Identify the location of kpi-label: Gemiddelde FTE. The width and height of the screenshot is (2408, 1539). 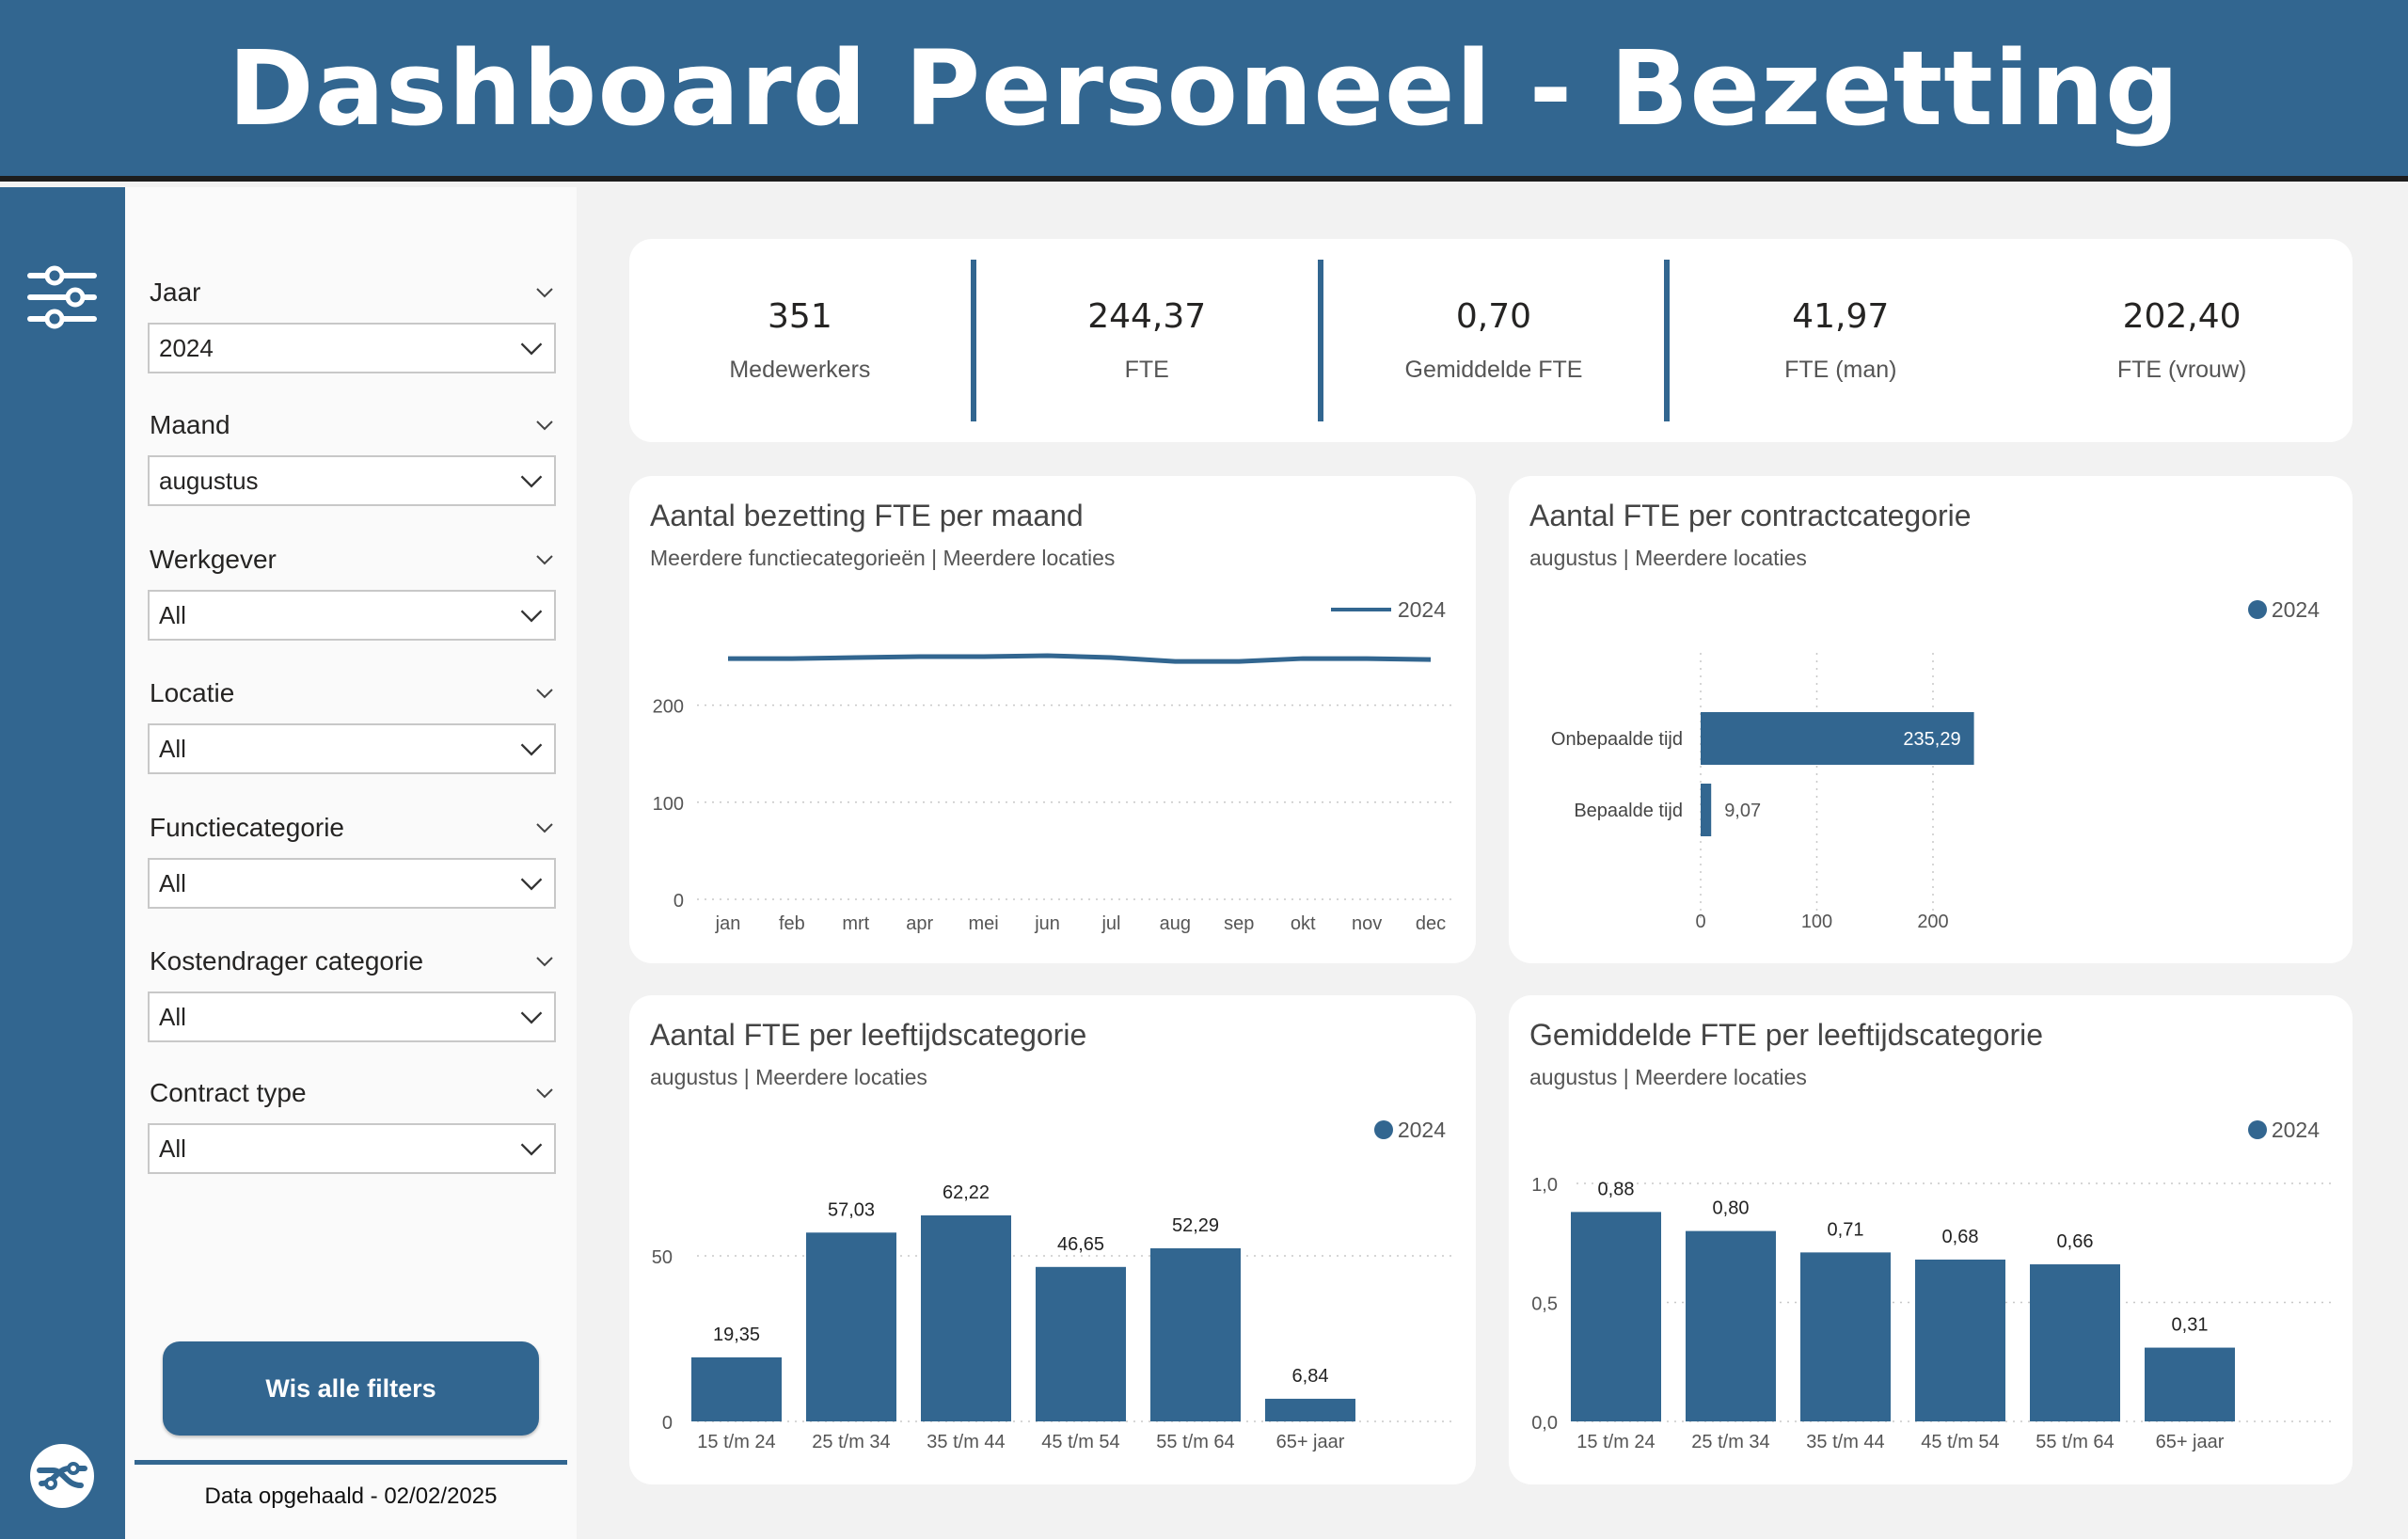
(1494, 370).